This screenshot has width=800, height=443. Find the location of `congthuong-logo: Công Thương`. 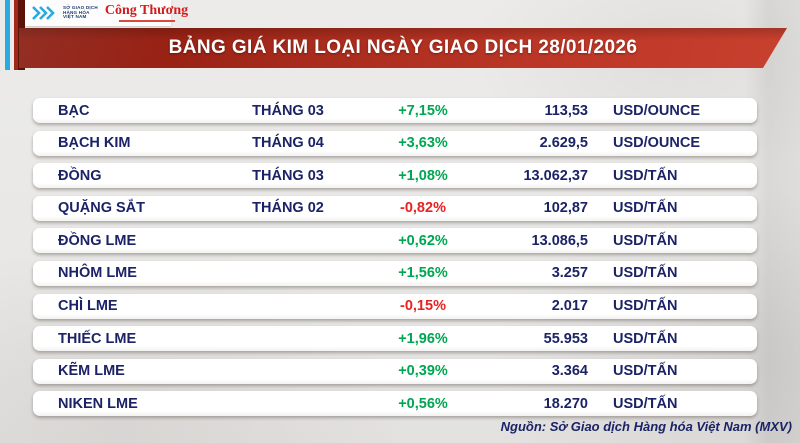

congthuong-logo: Công Thương is located at coordinates (146, 13).